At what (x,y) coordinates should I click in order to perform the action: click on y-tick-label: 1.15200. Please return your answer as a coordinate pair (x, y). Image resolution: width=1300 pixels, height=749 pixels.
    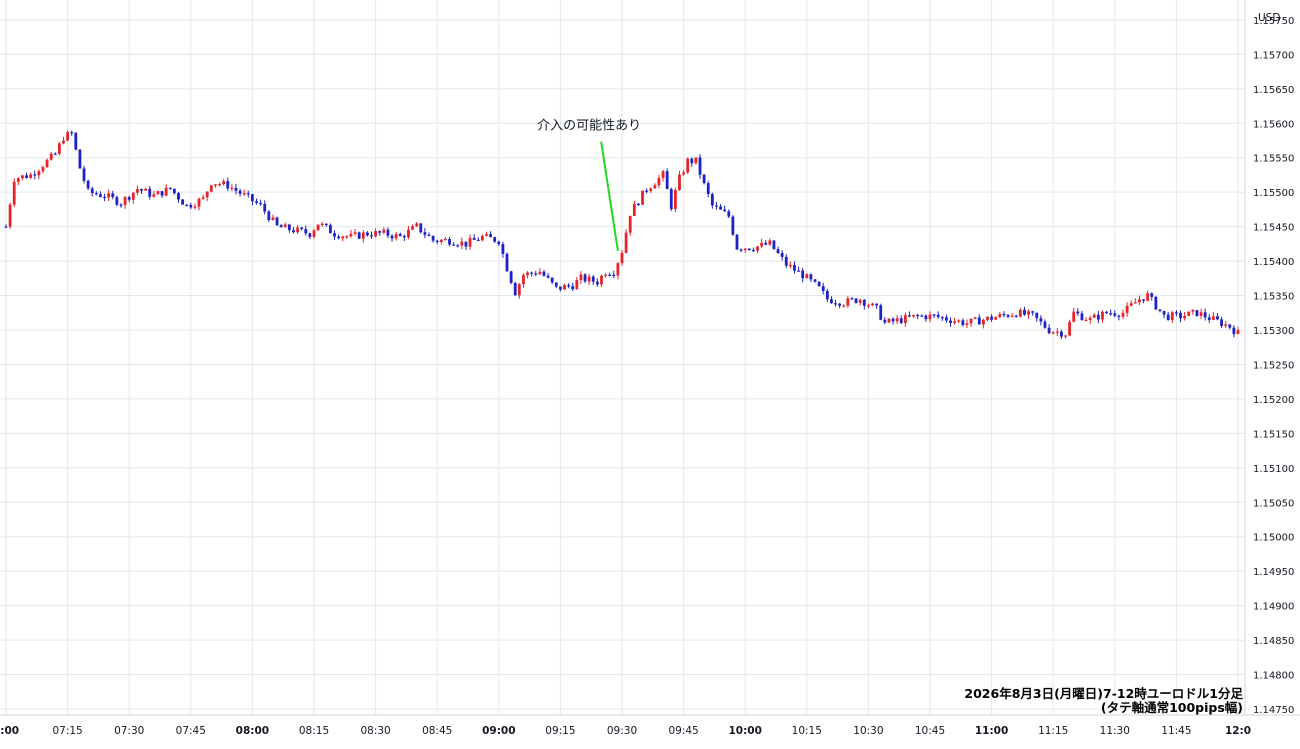
    Looking at the image, I should click on (1273, 400).